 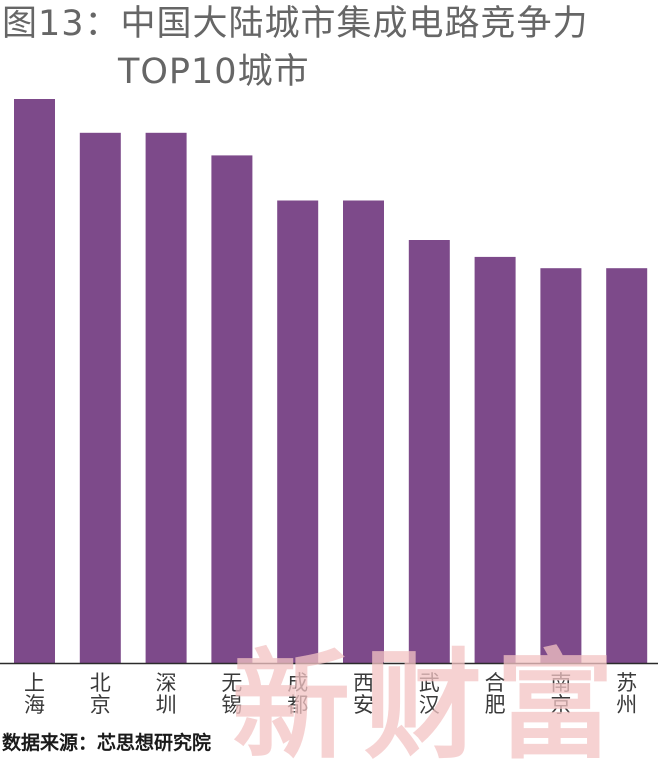 I want to click on bar-深圳, so click(x=166, y=398).